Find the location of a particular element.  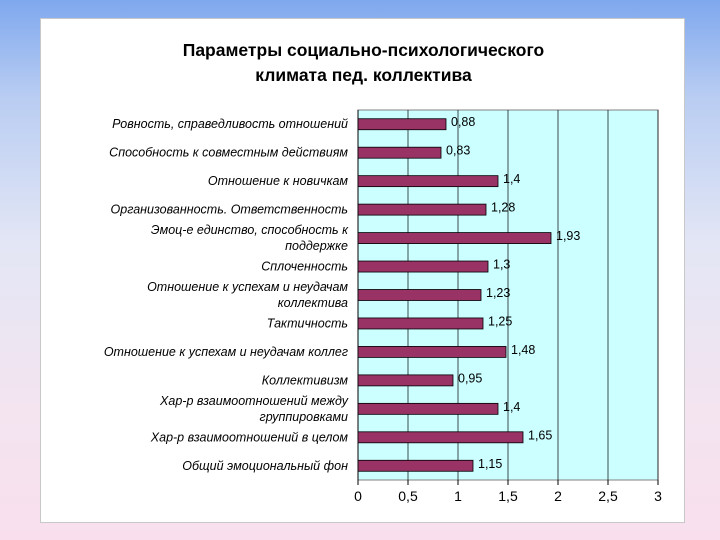

x-tick-label: 1,5 is located at coordinates (508, 496).